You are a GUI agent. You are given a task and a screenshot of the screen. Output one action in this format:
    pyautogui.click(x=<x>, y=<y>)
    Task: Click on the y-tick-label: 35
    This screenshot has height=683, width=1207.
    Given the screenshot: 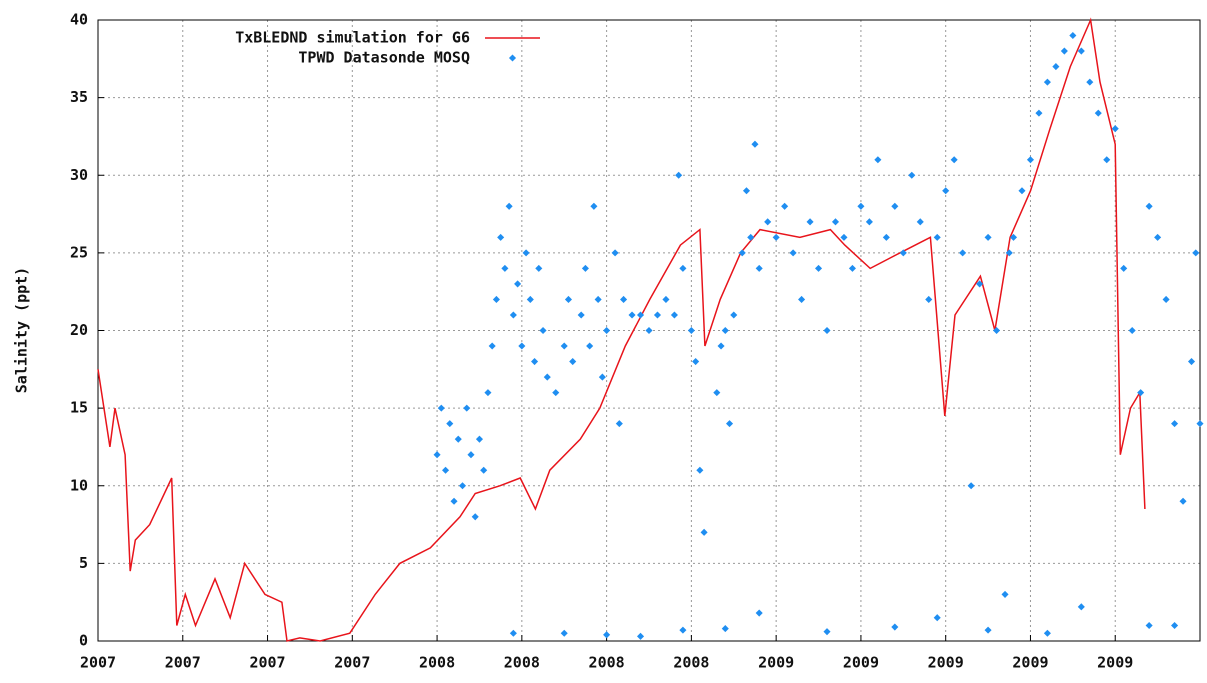 What is the action you would take?
    pyautogui.click(x=79, y=97)
    